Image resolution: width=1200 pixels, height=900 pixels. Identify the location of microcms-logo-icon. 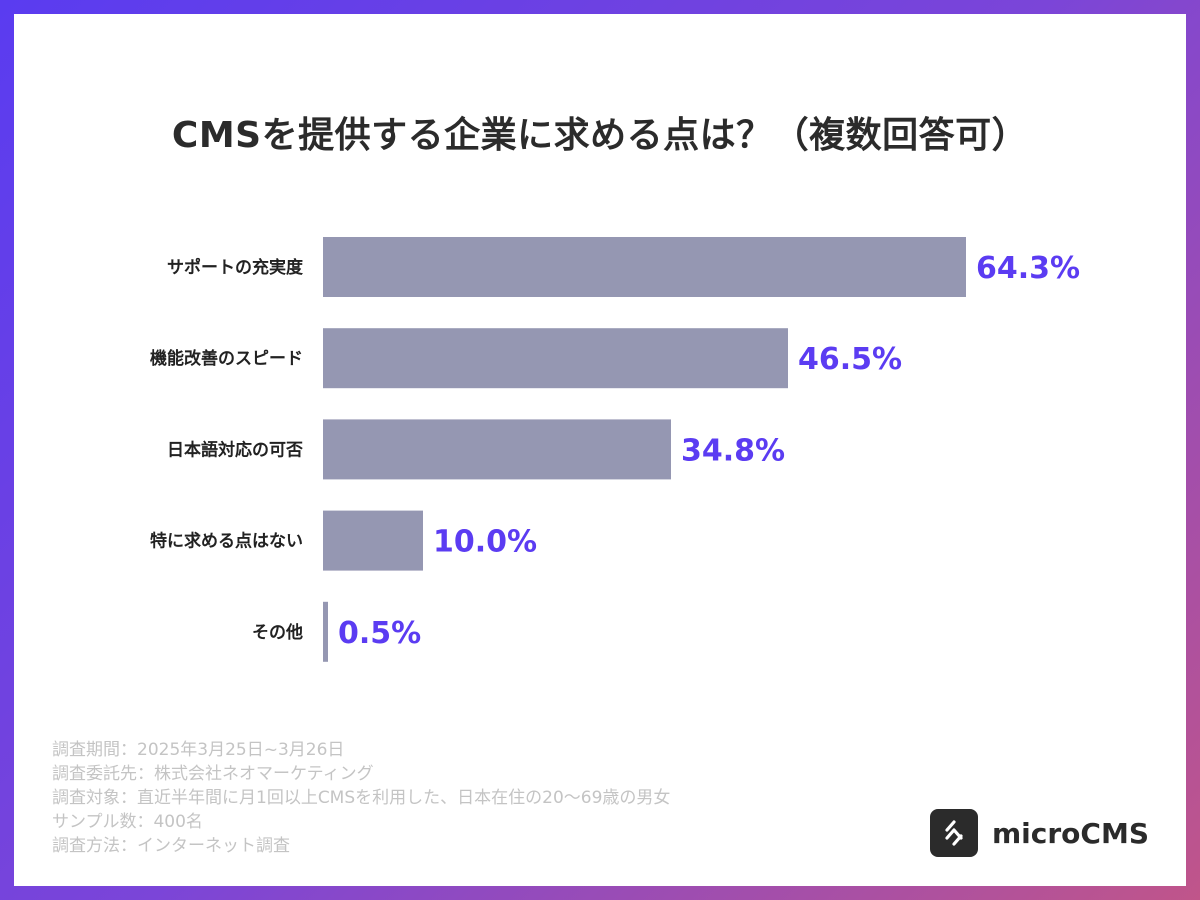
(954, 833).